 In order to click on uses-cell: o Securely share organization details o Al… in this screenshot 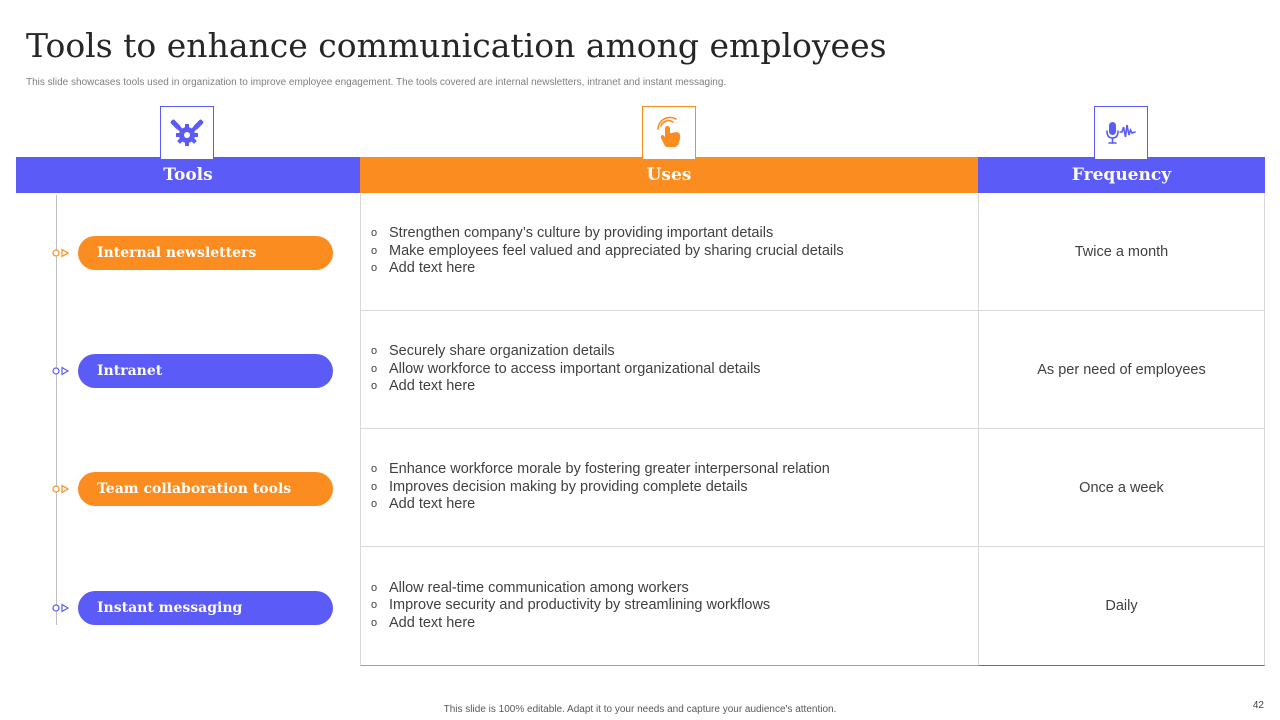, I will do `click(669, 370)`.